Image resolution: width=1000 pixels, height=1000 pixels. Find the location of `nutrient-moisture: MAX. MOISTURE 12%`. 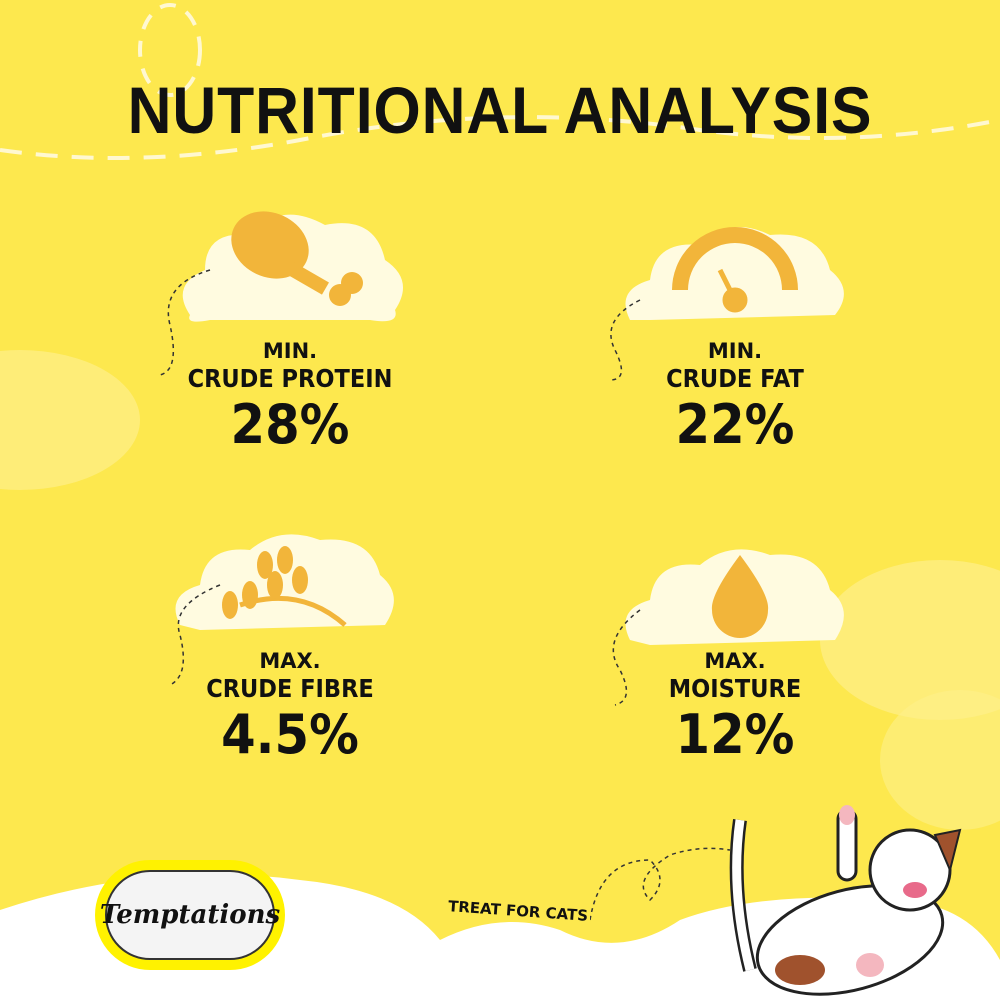

nutrient-moisture: MAX. MOISTURE 12% is located at coordinates (735, 707).